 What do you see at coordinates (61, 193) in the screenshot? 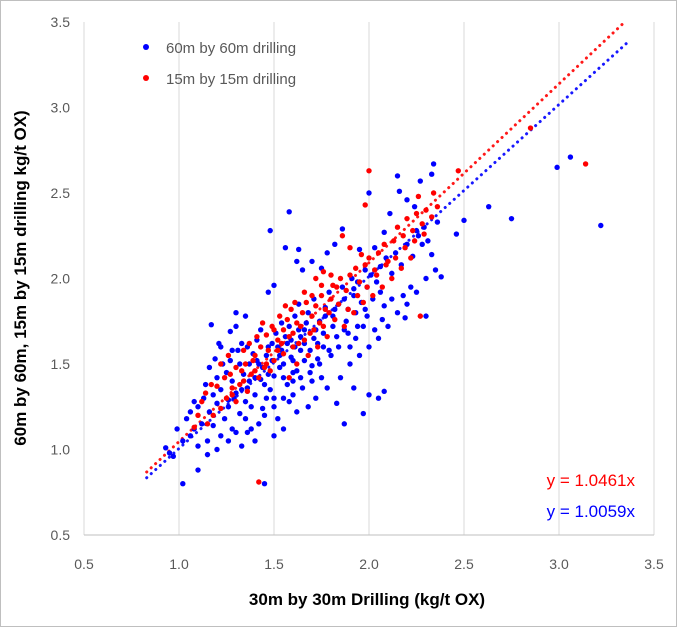
I see `y-tick-label: 2.5` at bounding box center [61, 193].